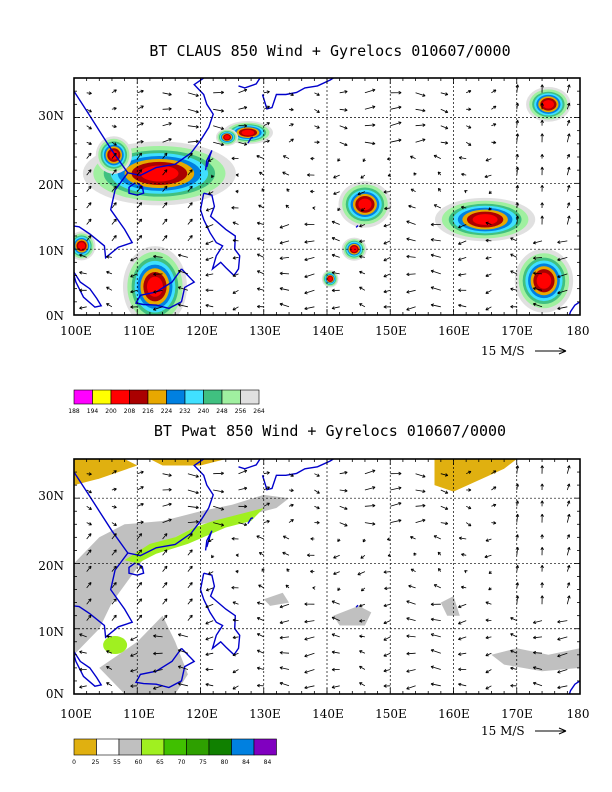 The image size is (612, 792). Describe the element at coordinates (222, 411) in the screenshot. I see `colorbar-label: 248` at that location.